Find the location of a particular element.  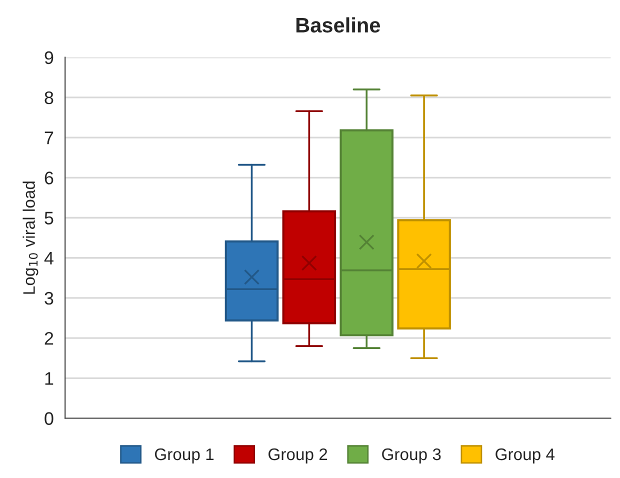

y-tick-label: 2 is located at coordinates (49, 338).